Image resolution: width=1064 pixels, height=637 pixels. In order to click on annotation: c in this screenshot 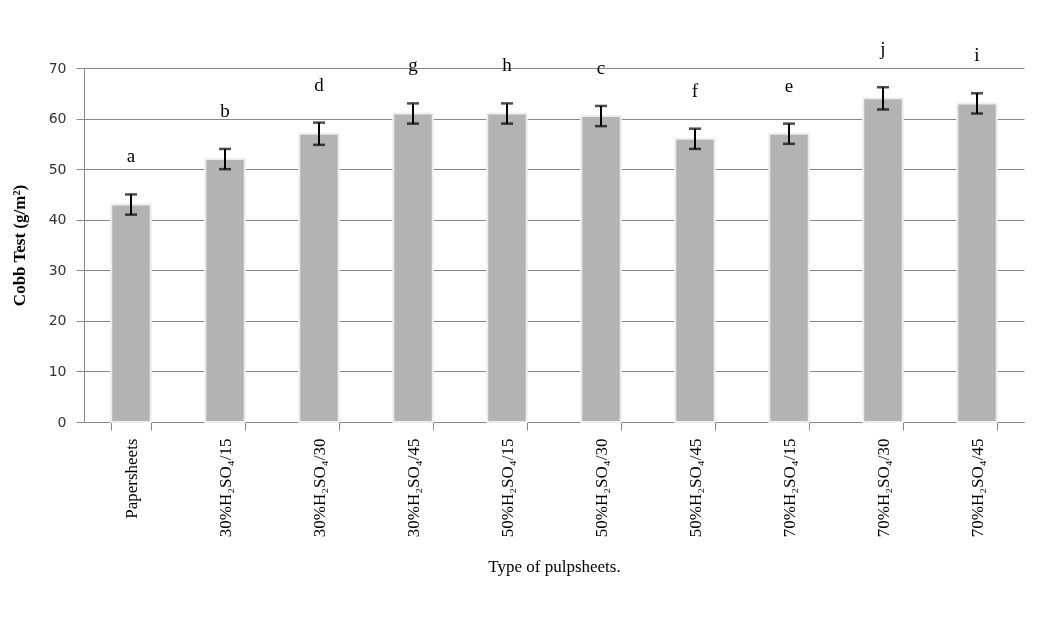, I will do `click(601, 67)`.